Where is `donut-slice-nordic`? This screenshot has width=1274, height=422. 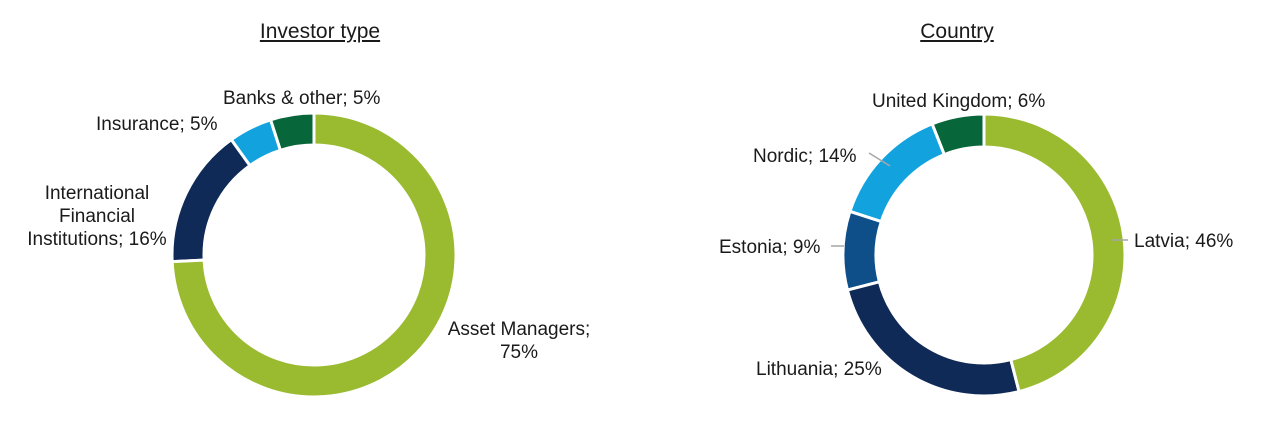
donut-slice-nordic is located at coordinates (897, 172).